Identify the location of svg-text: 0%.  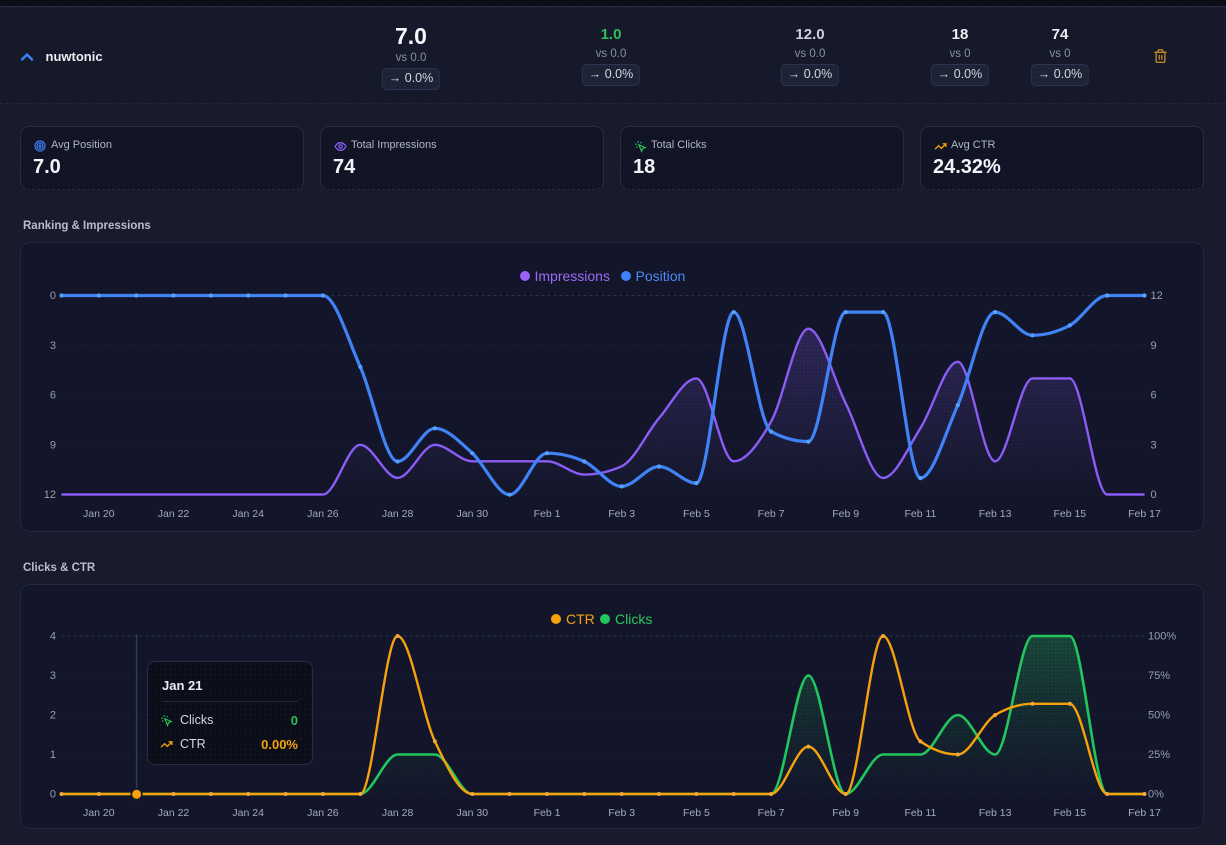
(1156, 795).